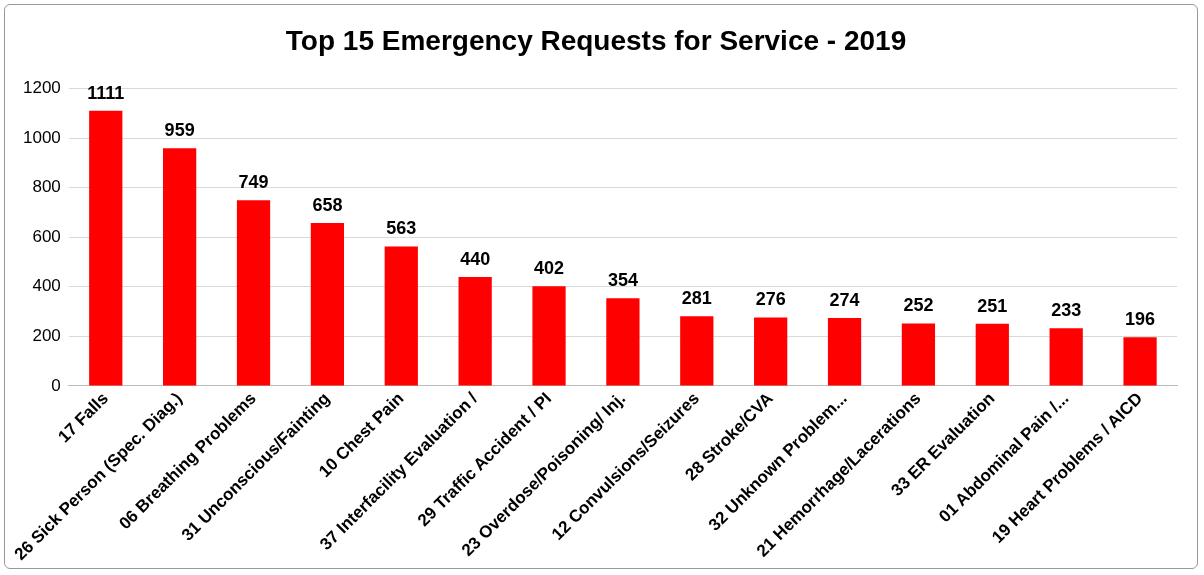  I want to click on data-label: 440, so click(475, 258).